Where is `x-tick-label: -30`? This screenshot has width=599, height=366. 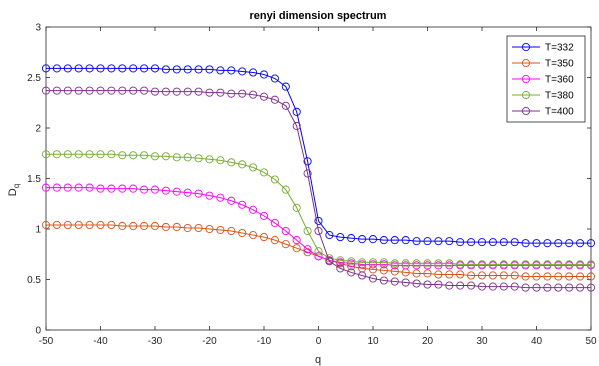
x-tick-label: -30 is located at coordinates (155, 341).